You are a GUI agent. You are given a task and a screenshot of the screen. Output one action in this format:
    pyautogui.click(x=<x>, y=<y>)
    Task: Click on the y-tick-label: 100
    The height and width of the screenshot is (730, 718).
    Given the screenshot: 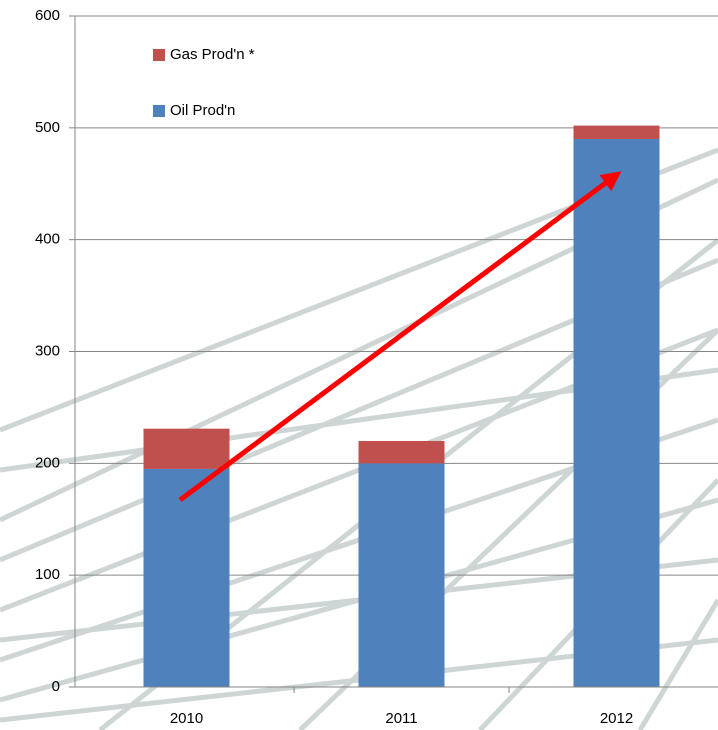 What is the action you would take?
    pyautogui.click(x=47, y=574)
    